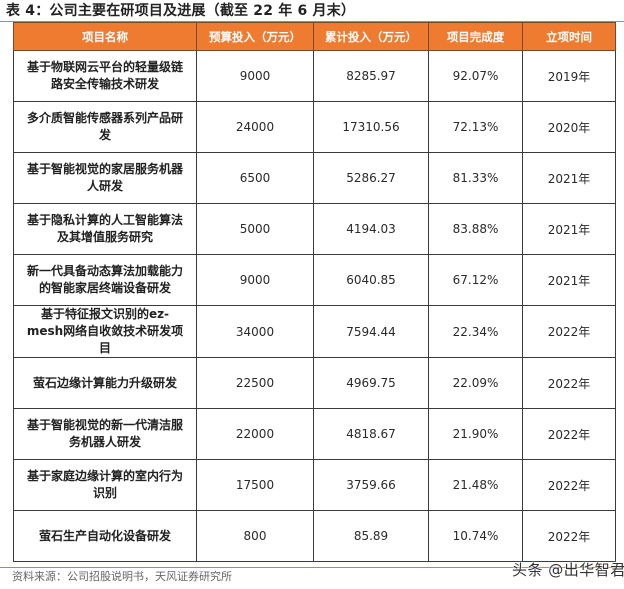  Describe the element at coordinates (568, 570) in the screenshot. I see `watermark: 头条 @出华智君` at that location.